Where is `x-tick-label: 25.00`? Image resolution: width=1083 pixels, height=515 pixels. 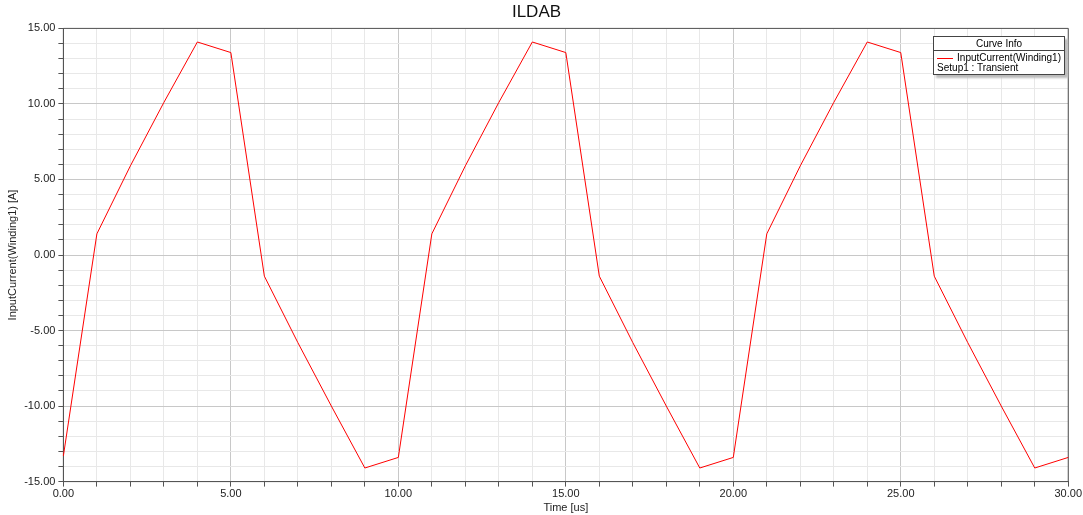 x-tick-label: 25.00 is located at coordinates (901, 493).